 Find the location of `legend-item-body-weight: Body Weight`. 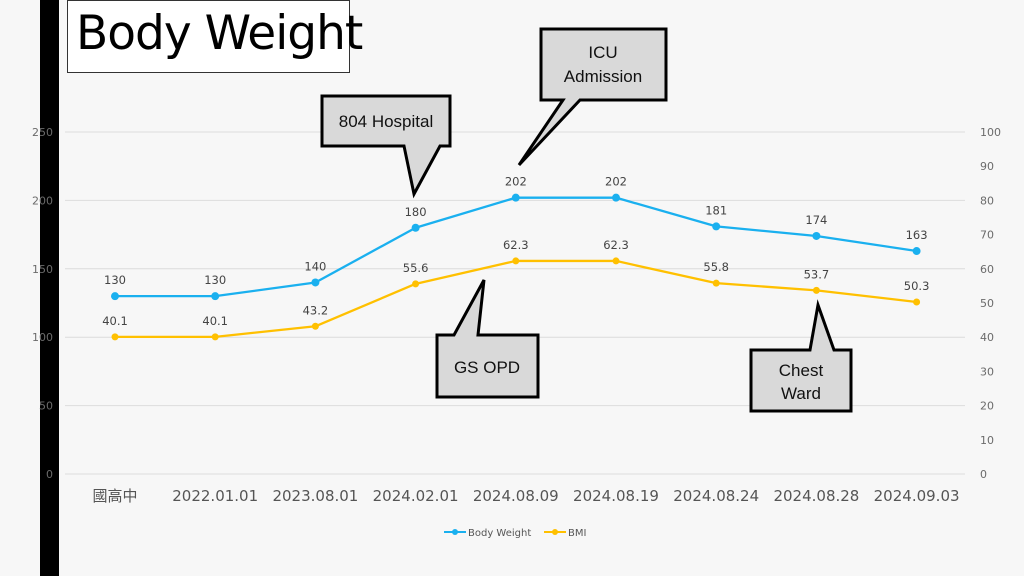

legend-item-body-weight: Body Weight is located at coordinates (487, 533).